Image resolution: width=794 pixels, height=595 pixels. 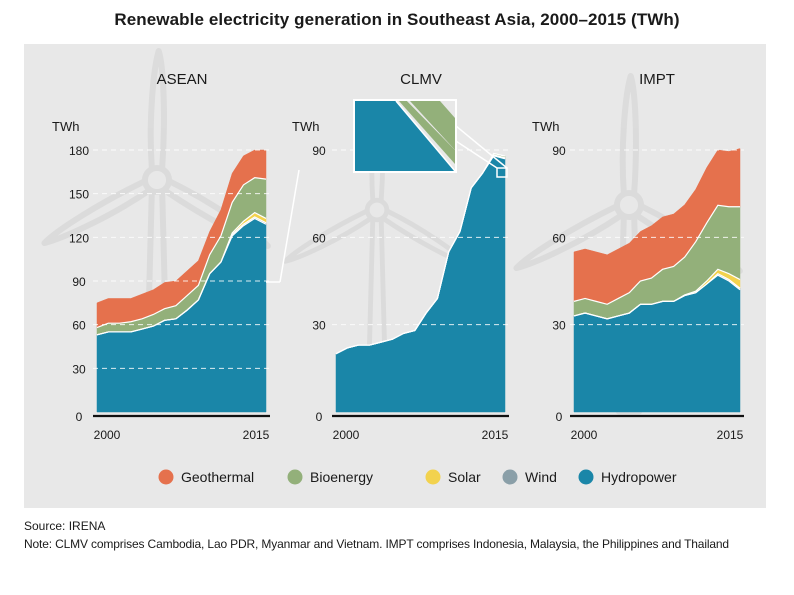 I want to click on legend-item-wind: Wind, so click(x=529, y=477).